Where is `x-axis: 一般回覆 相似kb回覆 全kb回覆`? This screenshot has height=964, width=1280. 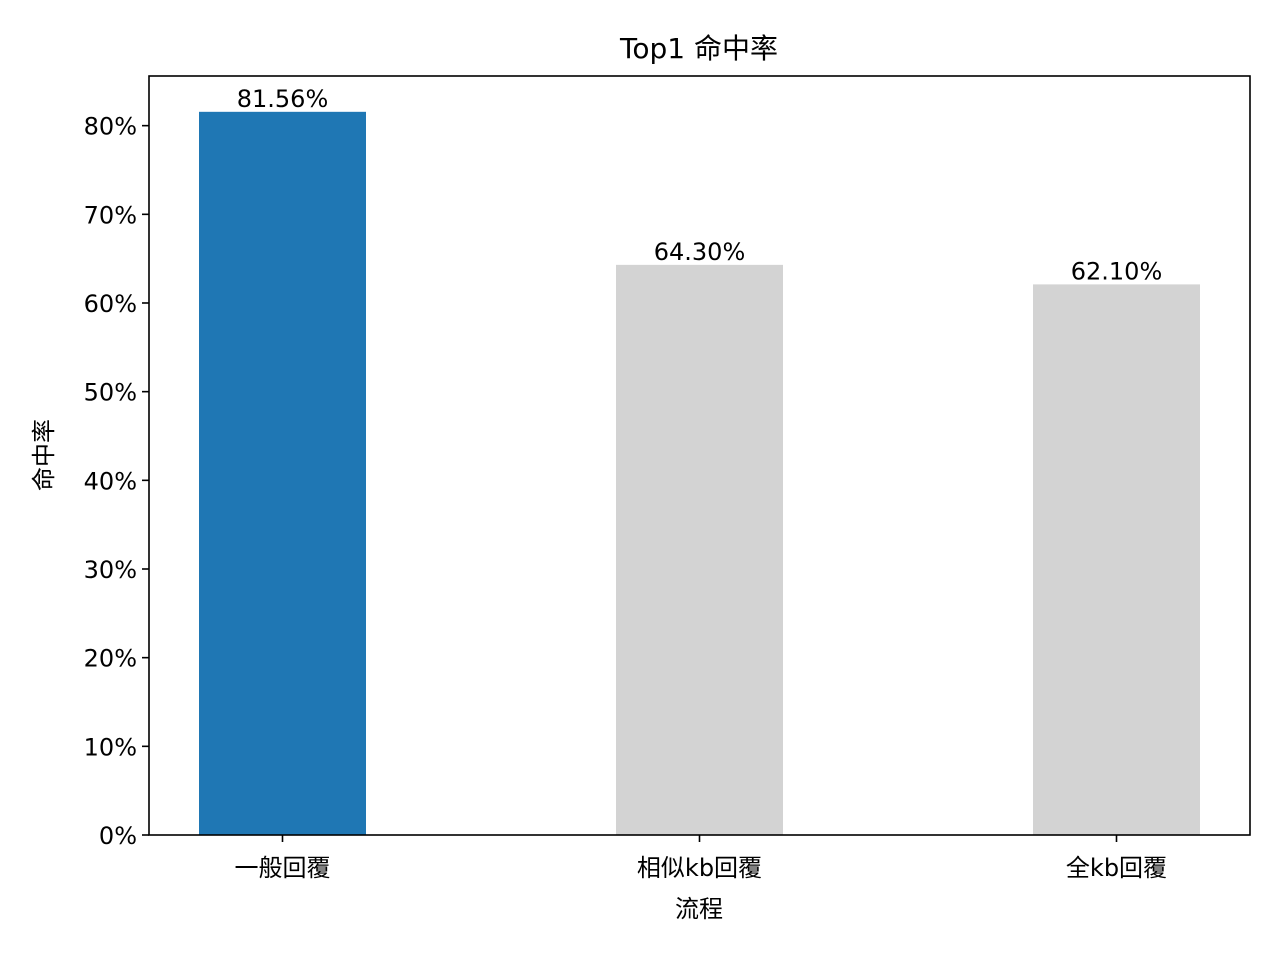
x-axis: 一般回覆 相似kb回覆 全kb回覆 is located at coordinates (701, 858).